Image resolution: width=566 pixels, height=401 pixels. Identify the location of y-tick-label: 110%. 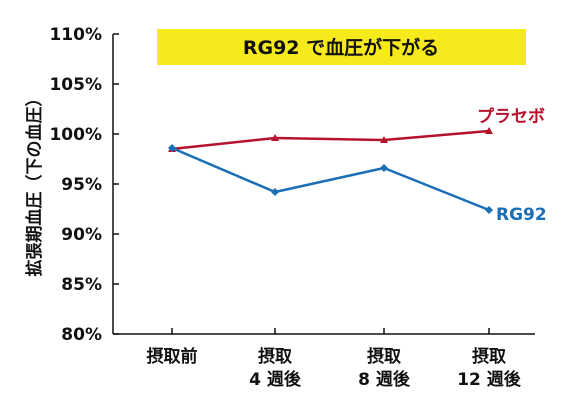
(75, 35).